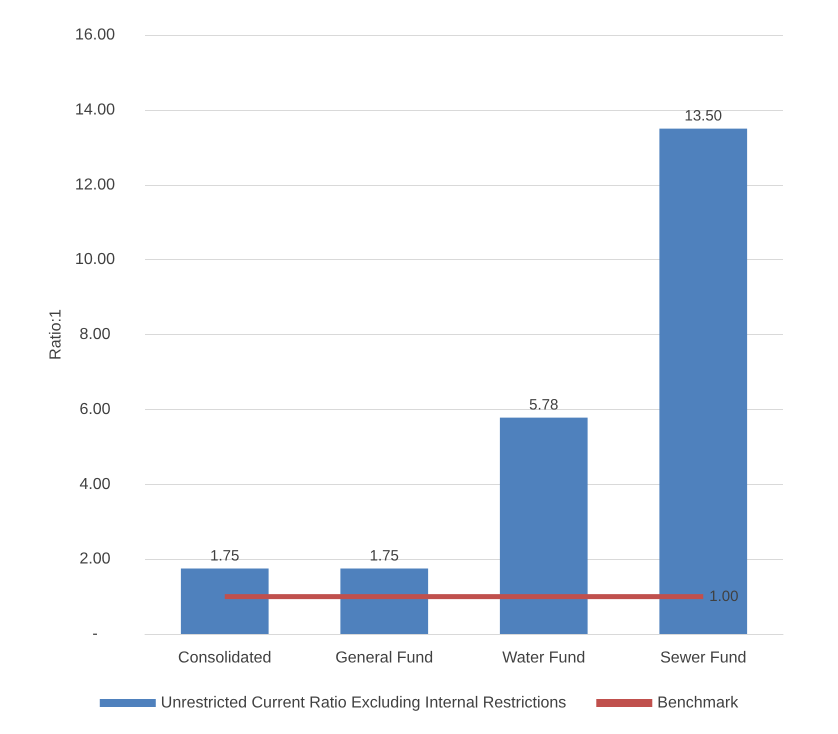  What do you see at coordinates (544, 658) in the screenshot?
I see `x-tick-label: Water Fund` at bounding box center [544, 658].